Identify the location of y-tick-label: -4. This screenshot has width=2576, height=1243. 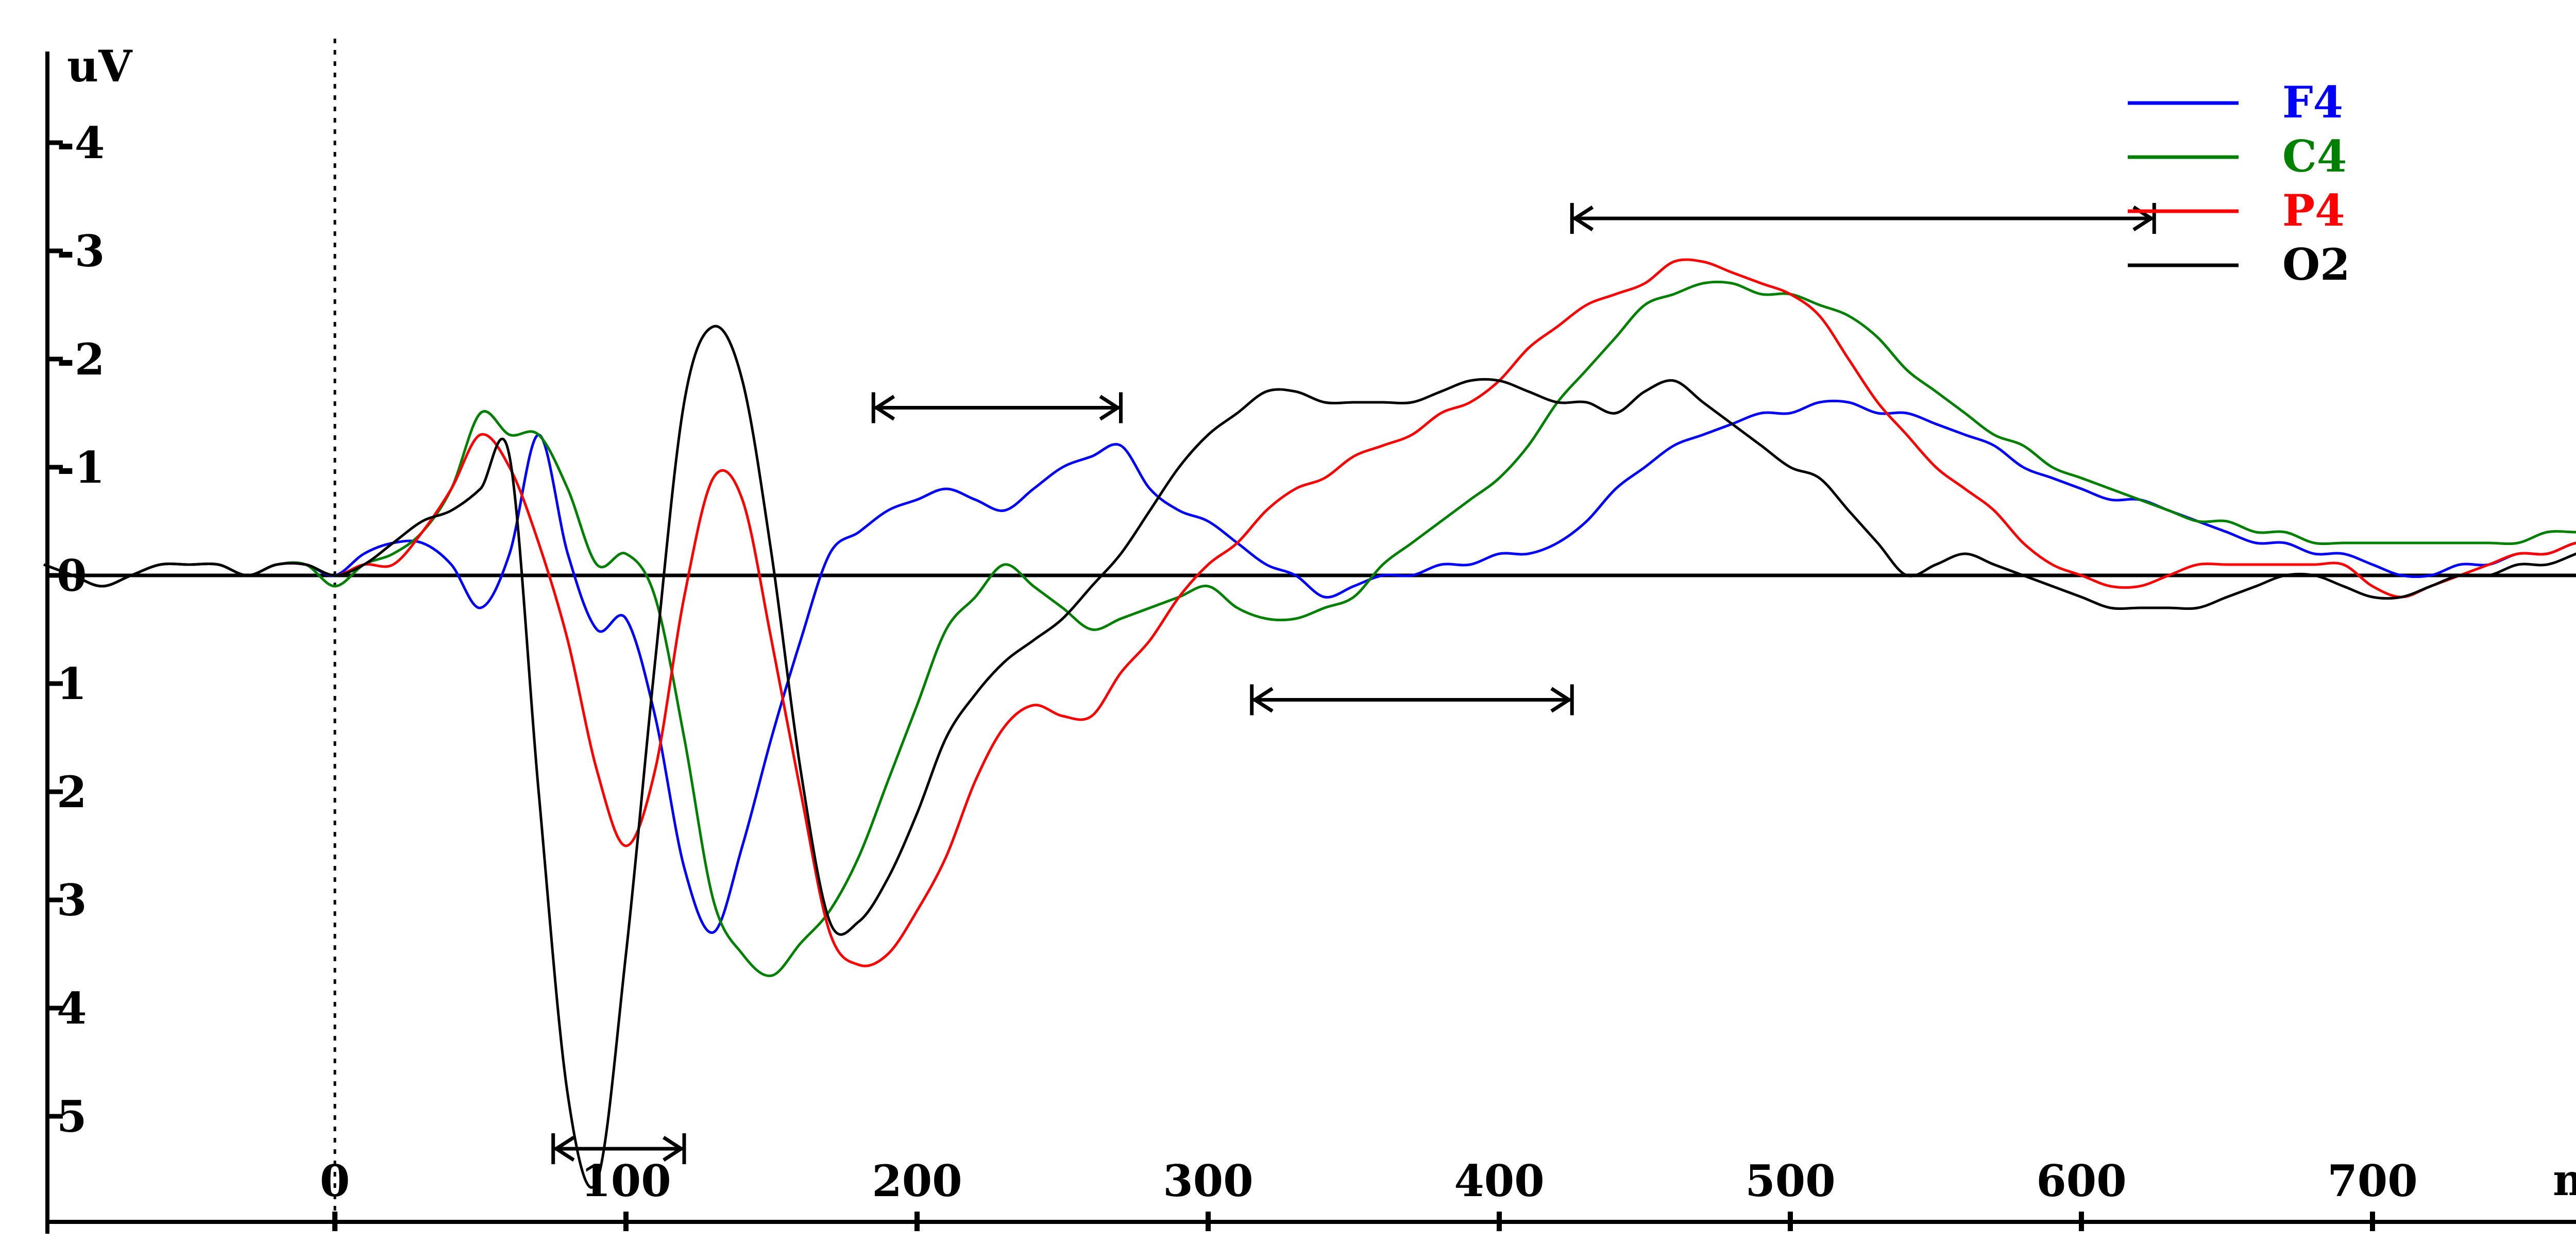
(81, 142).